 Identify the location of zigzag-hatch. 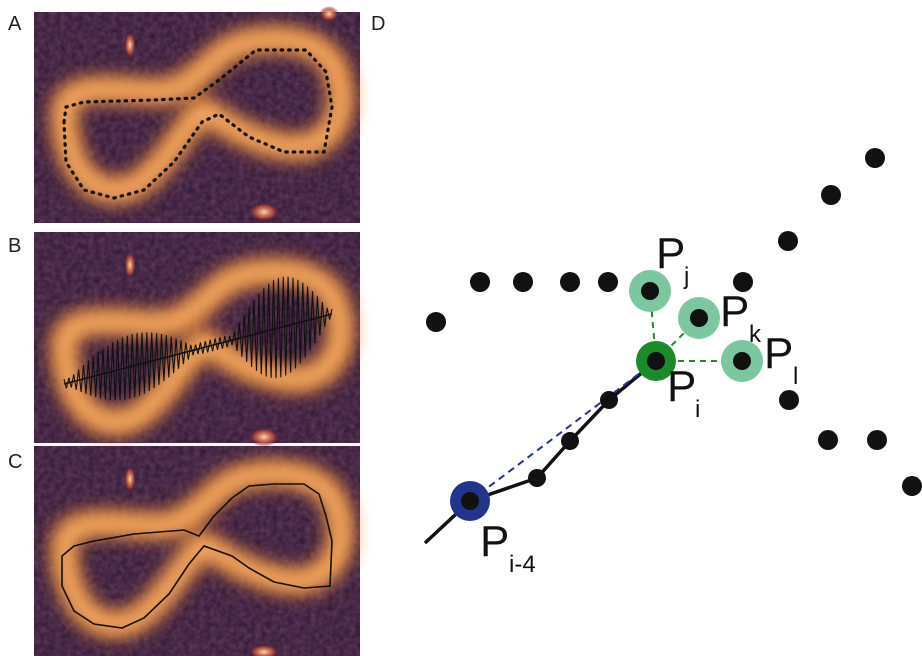
(198, 338).